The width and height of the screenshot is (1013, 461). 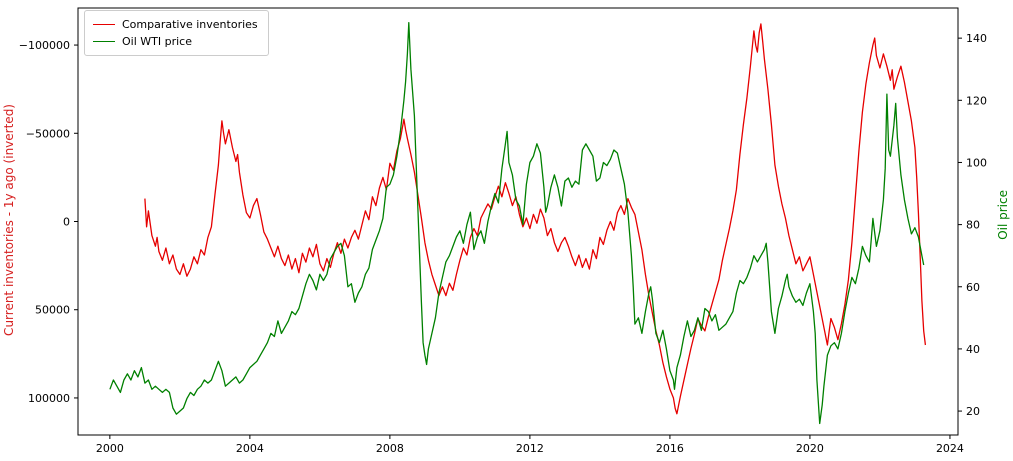 What do you see at coordinates (44, 45) in the screenshot?
I see `left-axis-tick-label: −100000` at bounding box center [44, 45].